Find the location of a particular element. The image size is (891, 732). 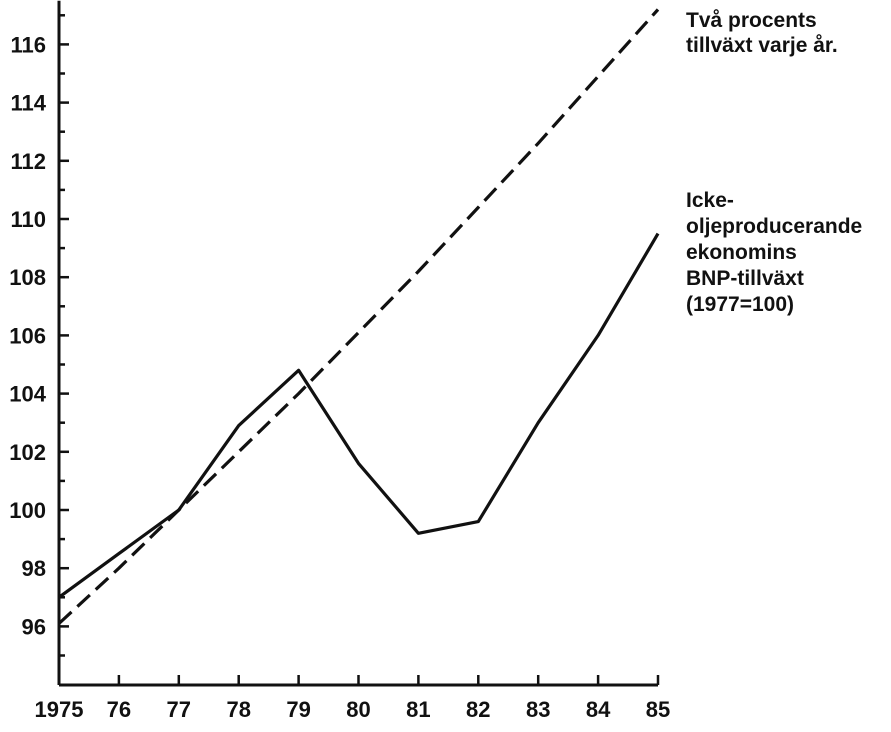

solid-series-label-line-5: (1977=100) is located at coordinates (740, 304).